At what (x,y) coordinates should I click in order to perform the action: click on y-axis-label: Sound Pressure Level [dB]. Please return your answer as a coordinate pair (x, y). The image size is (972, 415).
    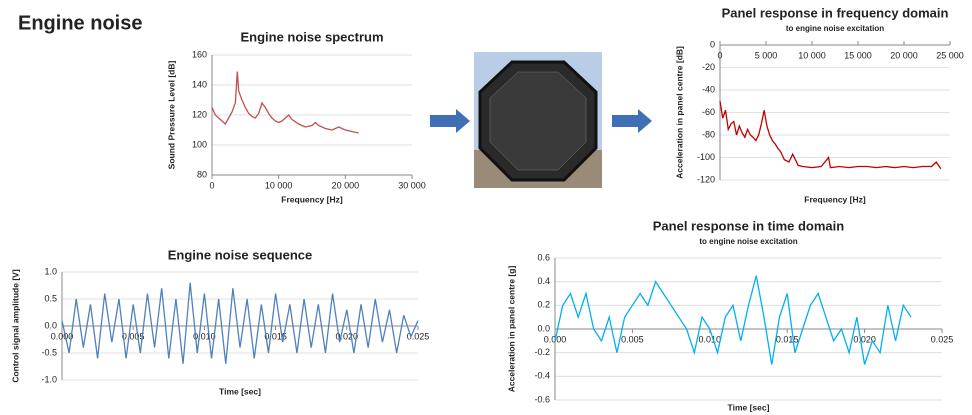
    Looking at the image, I should click on (171, 115).